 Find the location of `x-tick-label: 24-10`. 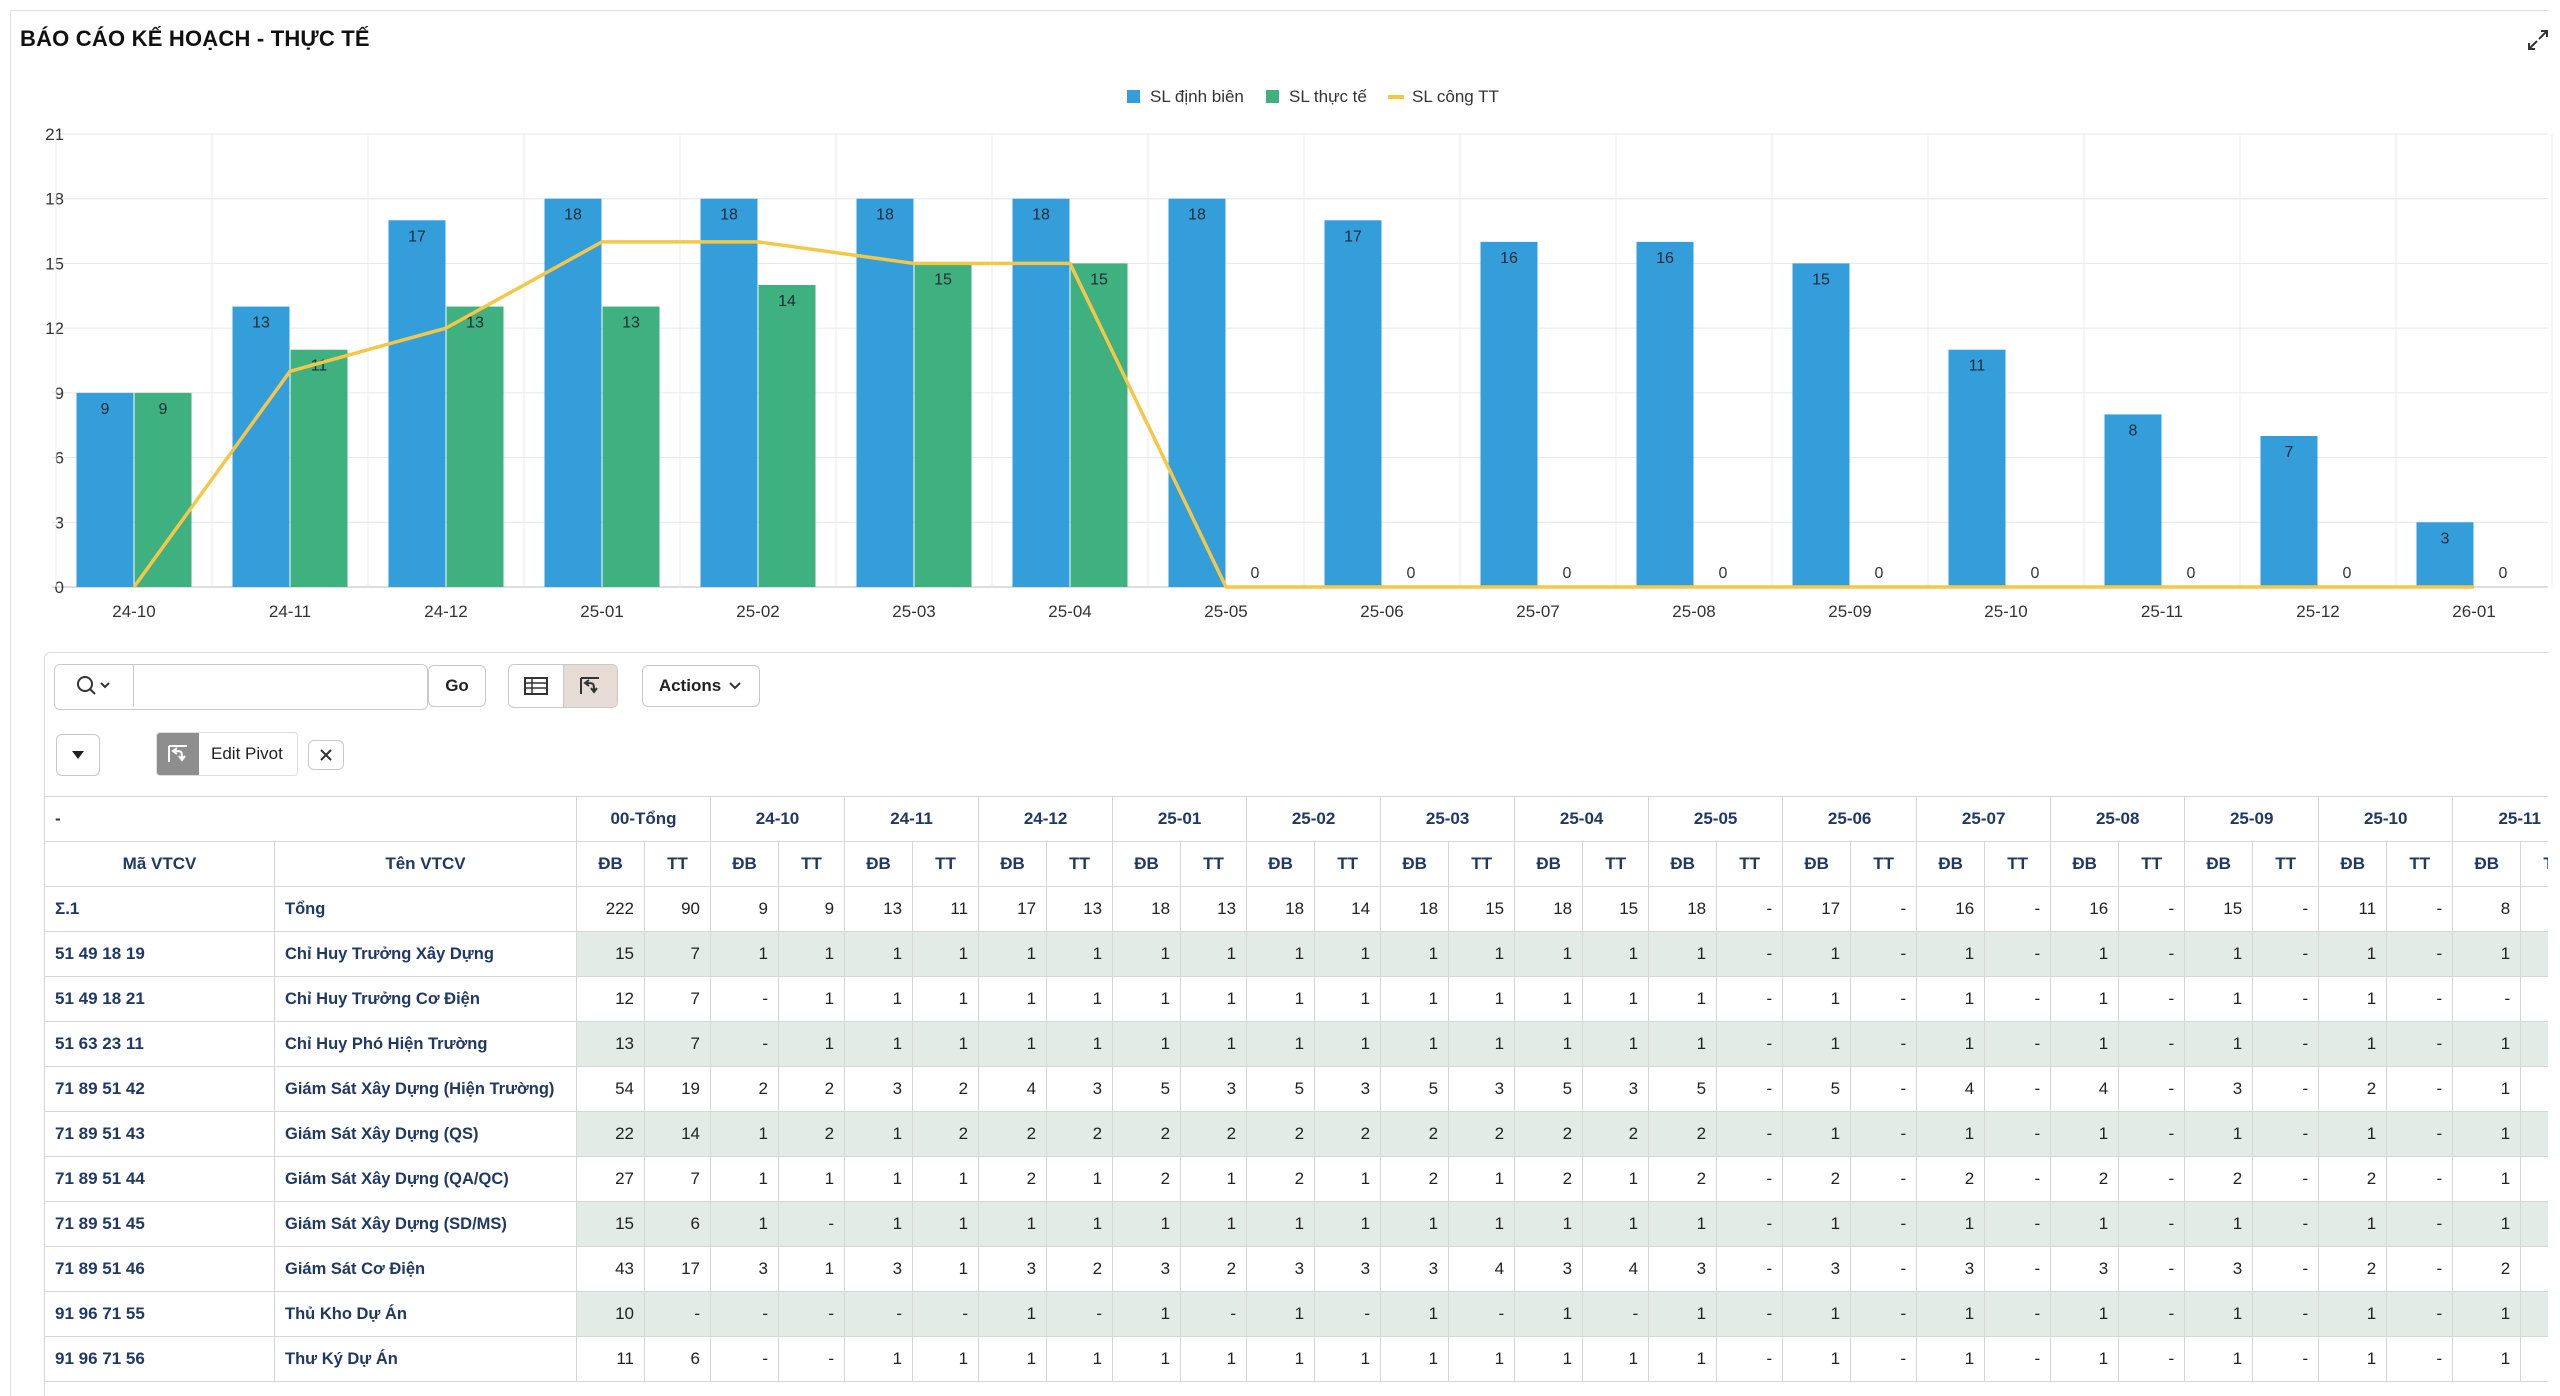

x-tick-label: 24-10 is located at coordinates (133, 611).